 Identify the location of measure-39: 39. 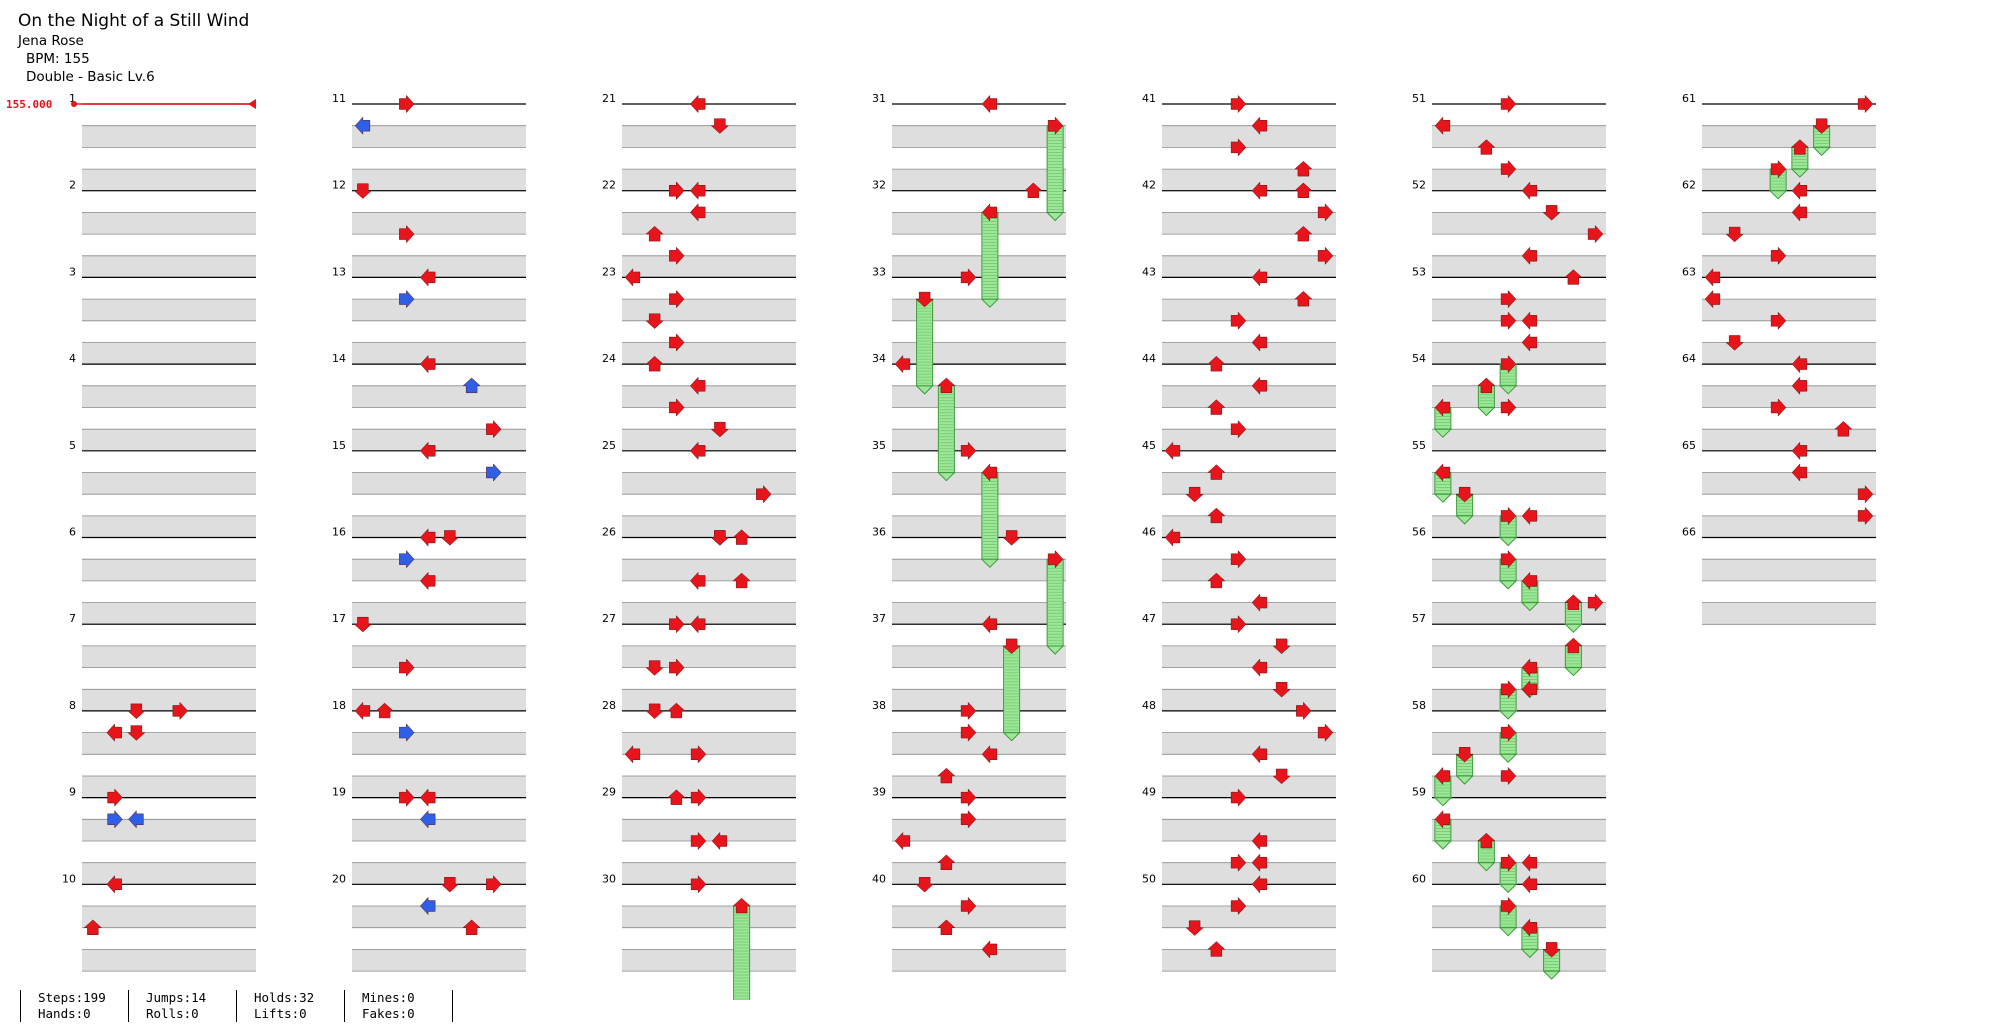
(969, 835).